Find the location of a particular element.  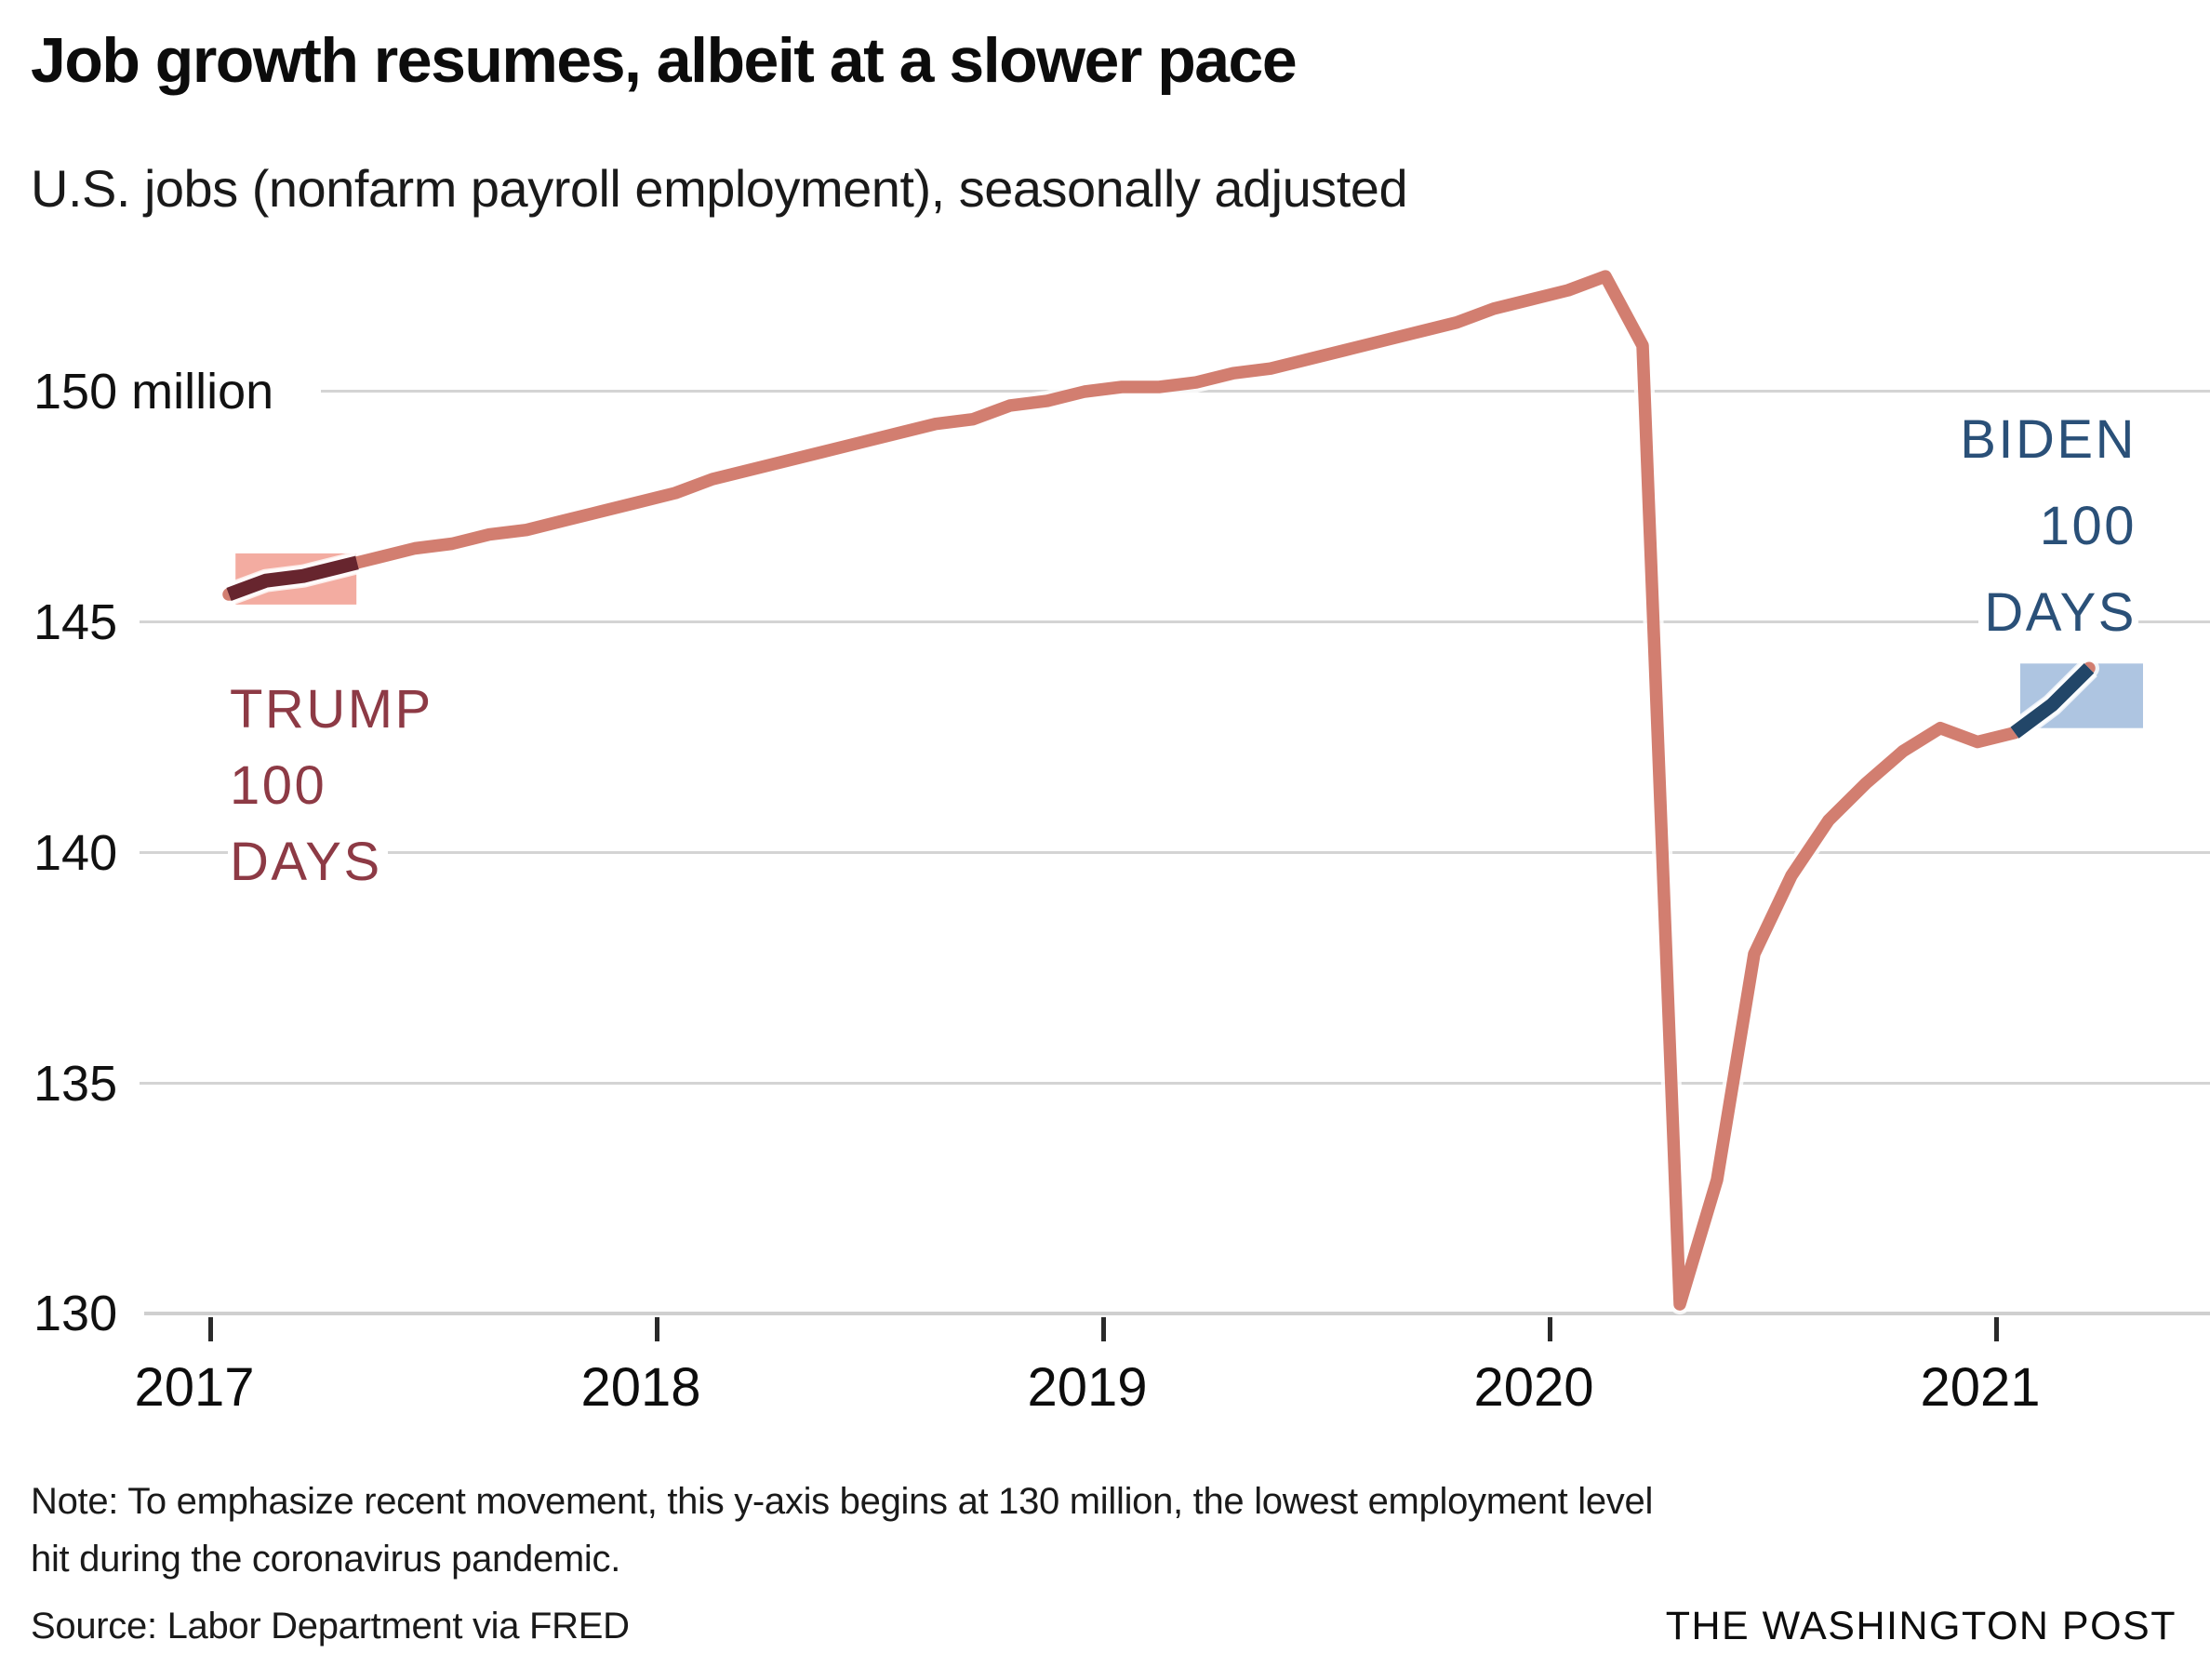

y-axis-label-140: 140 is located at coordinates (75, 853).